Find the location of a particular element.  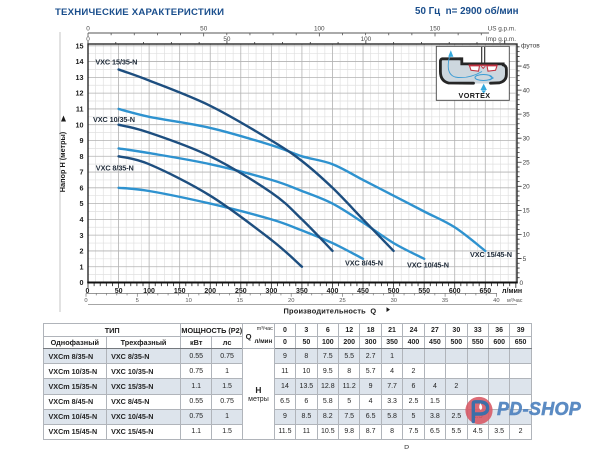

svg-text: м³/час is located at coordinates (515, 301).